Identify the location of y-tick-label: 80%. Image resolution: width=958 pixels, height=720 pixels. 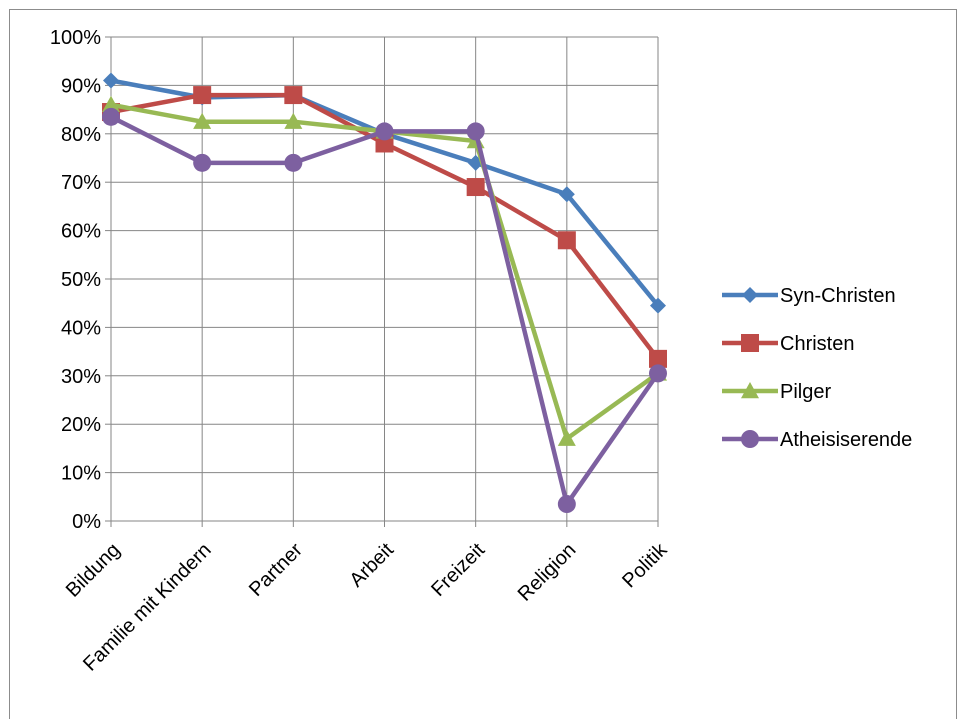
(81, 135).